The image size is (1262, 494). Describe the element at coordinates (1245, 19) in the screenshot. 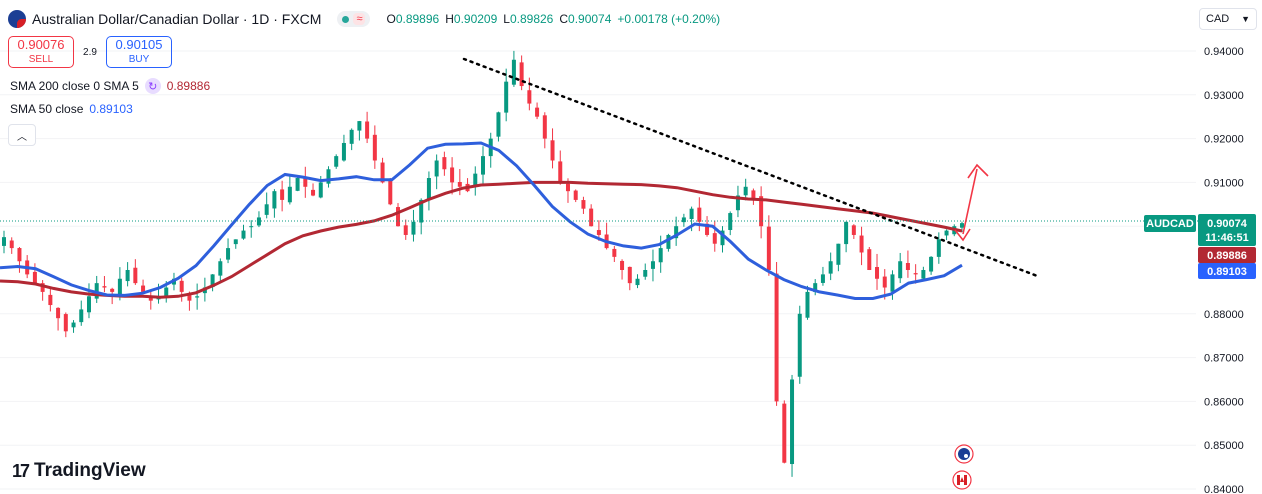

I see `chevron-down-icon: ▼` at that location.